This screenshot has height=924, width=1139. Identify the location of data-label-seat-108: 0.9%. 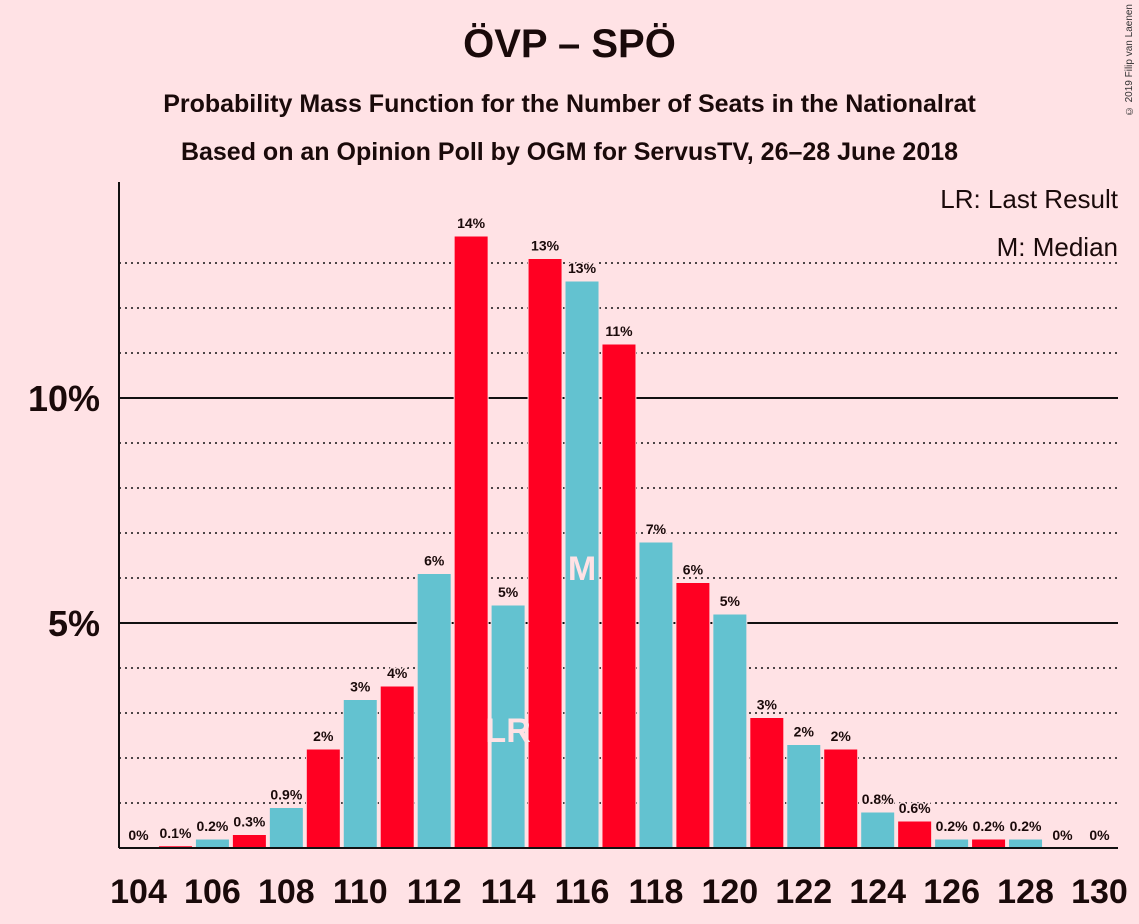
(286, 795).